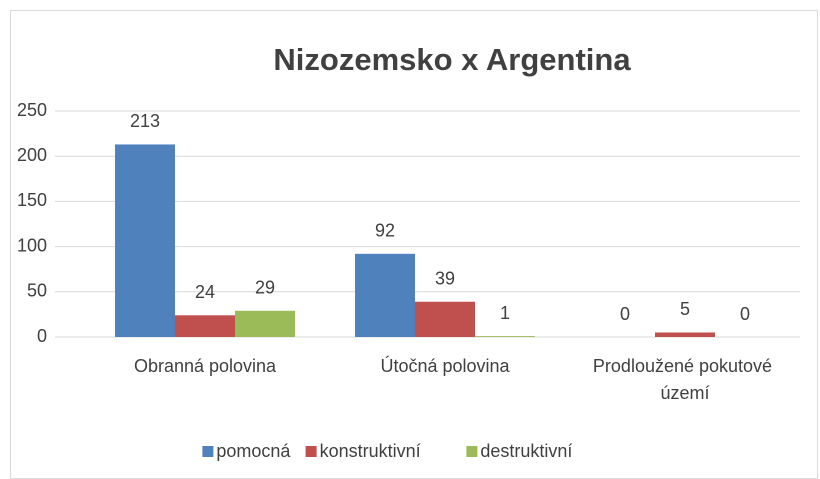 Image resolution: width=820 pixels, height=479 pixels. Describe the element at coordinates (685, 379) in the screenshot. I see `x-tick-label: Prodloužené pokutové území` at that location.